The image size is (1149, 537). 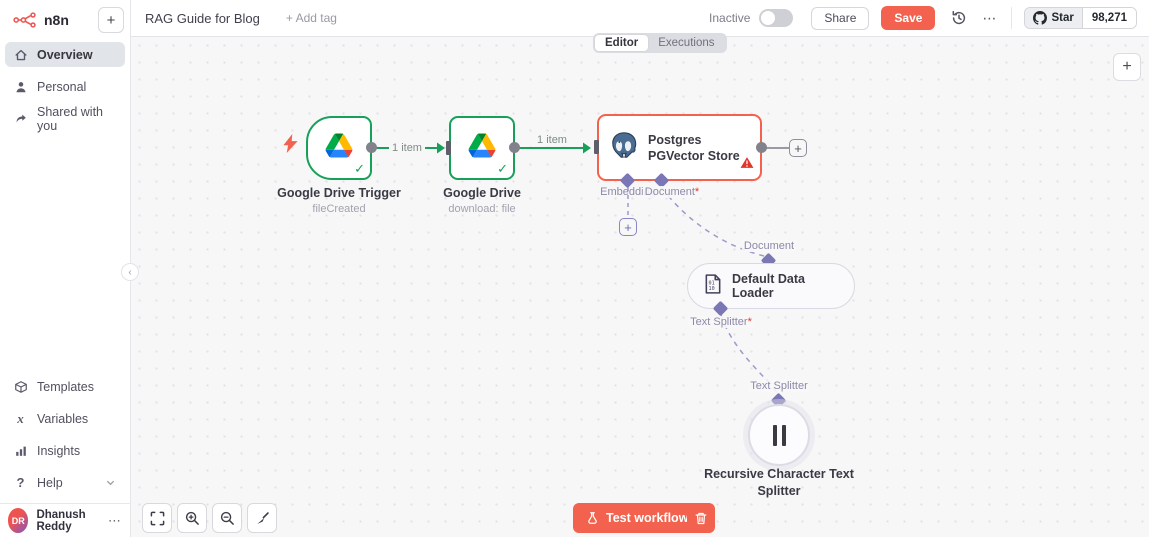 I want to click on node-google-drive: ✓, so click(x=482, y=148).